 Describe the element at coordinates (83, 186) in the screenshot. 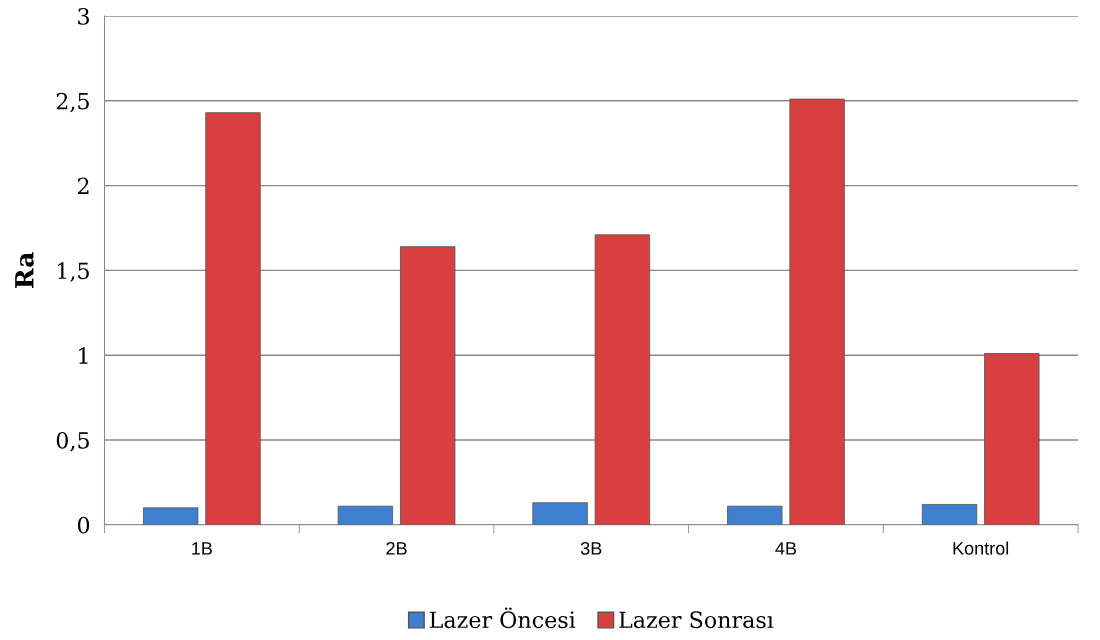

I see `y-tick-label: 2` at that location.